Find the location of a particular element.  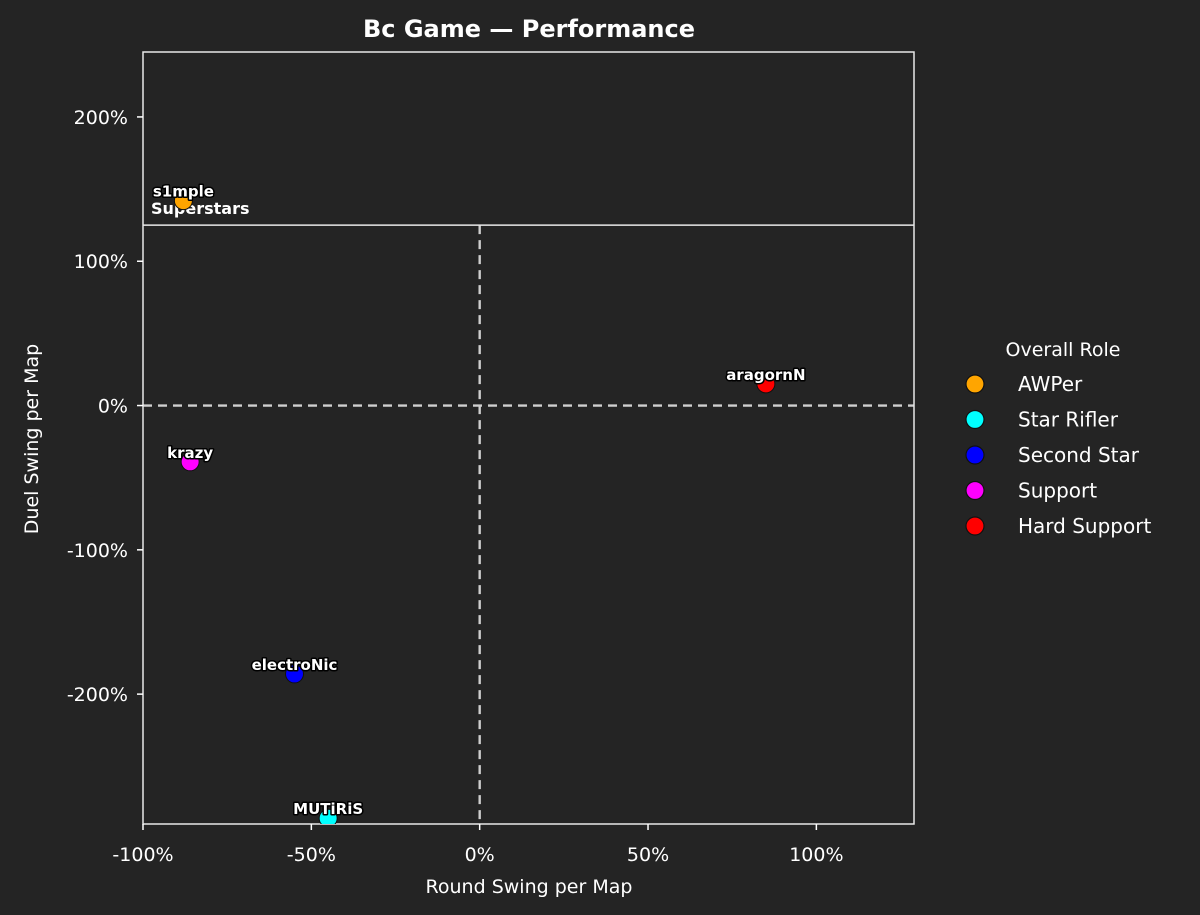

legend-title: Overall Role is located at coordinates (1063, 350).